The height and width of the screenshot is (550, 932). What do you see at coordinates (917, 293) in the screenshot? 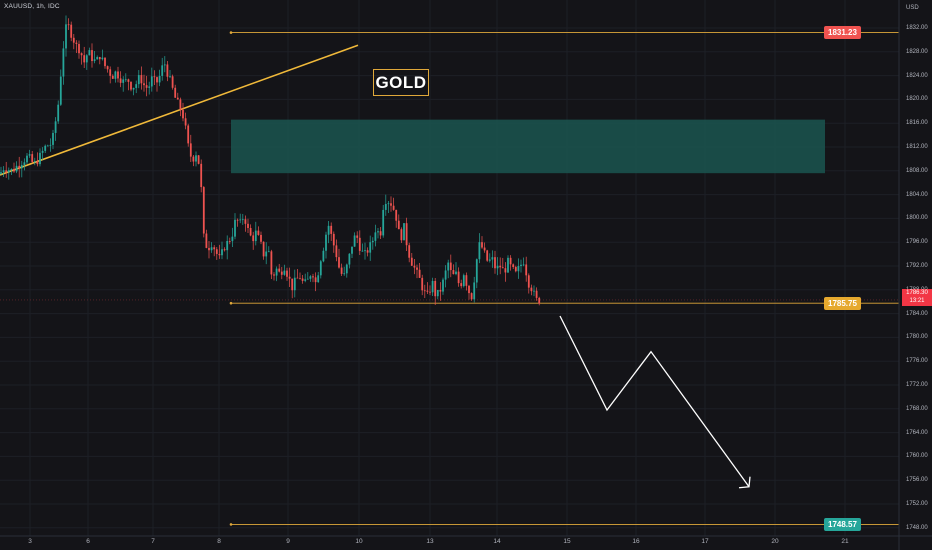
I see `last-price-value: 1786.30` at bounding box center [917, 293].